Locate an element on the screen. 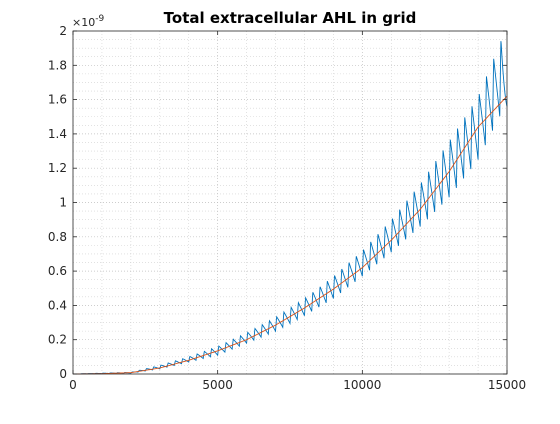 This screenshot has width=560, height=424. y-exponent-label: ×10⁻⁹ is located at coordinates (88, 21).